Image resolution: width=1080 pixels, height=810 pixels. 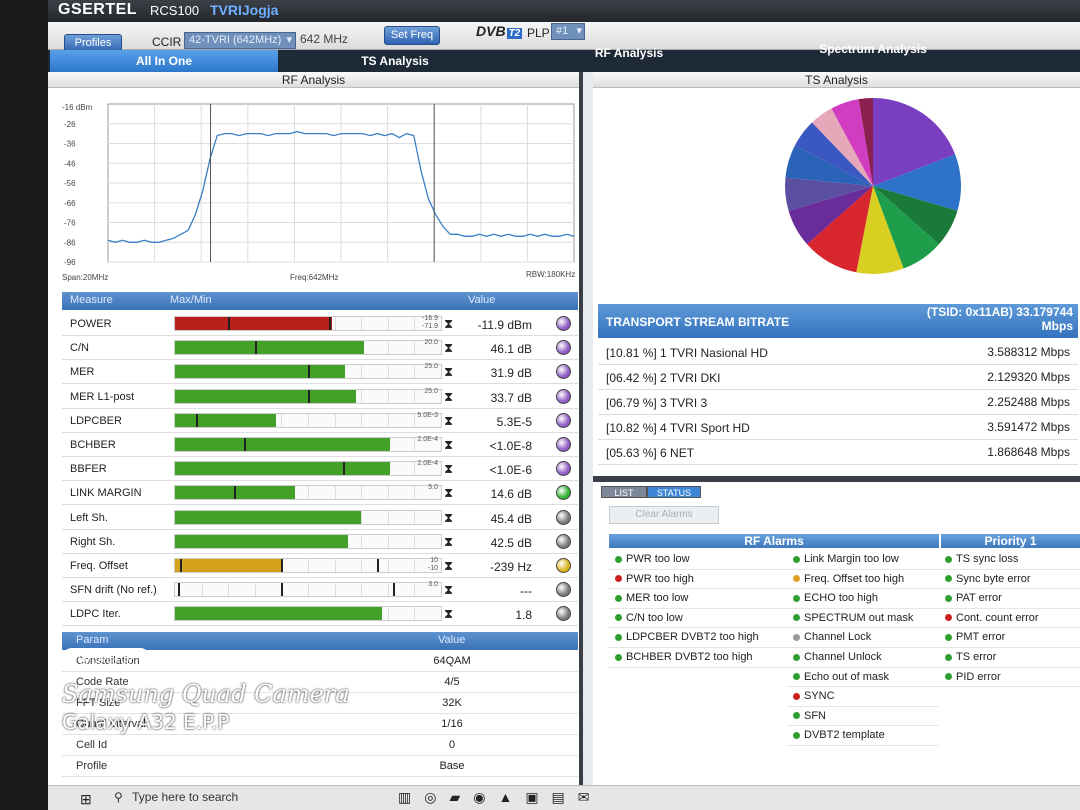 What do you see at coordinates (98, 703) in the screenshot?
I see `param-name: FFT Size` at bounding box center [98, 703].